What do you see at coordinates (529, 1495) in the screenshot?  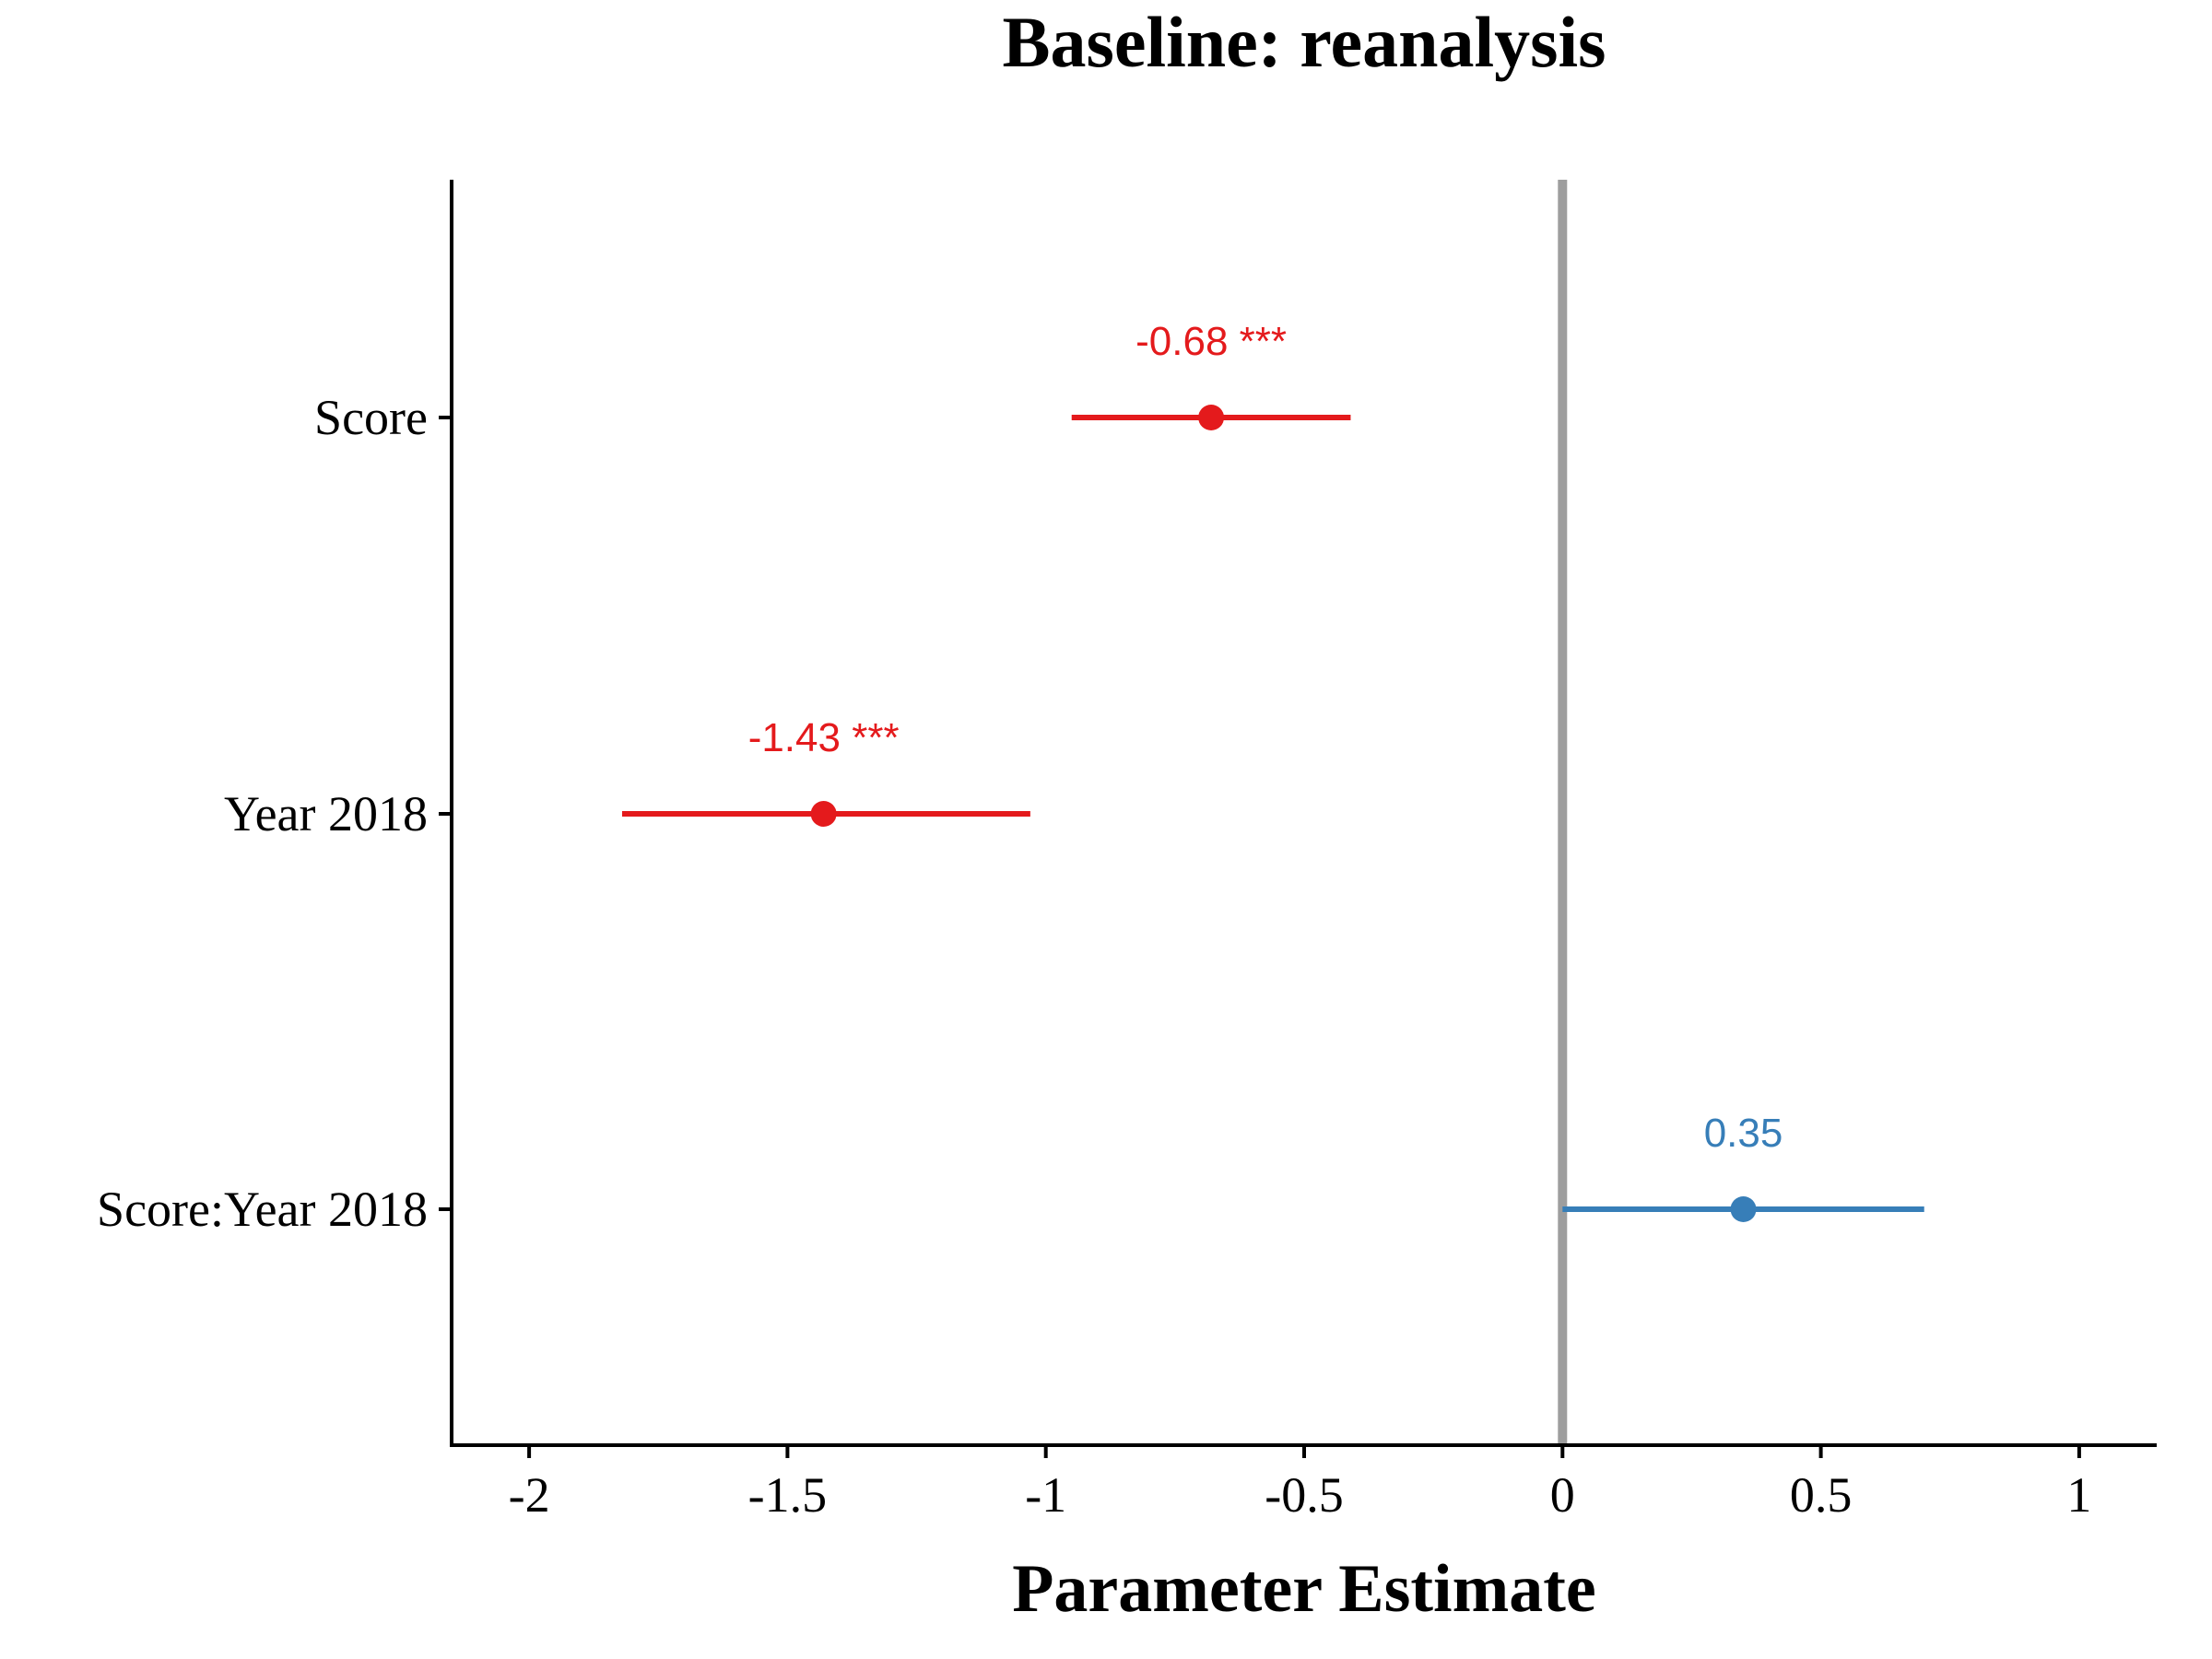 I see `x-tick-label: -2` at bounding box center [529, 1495].